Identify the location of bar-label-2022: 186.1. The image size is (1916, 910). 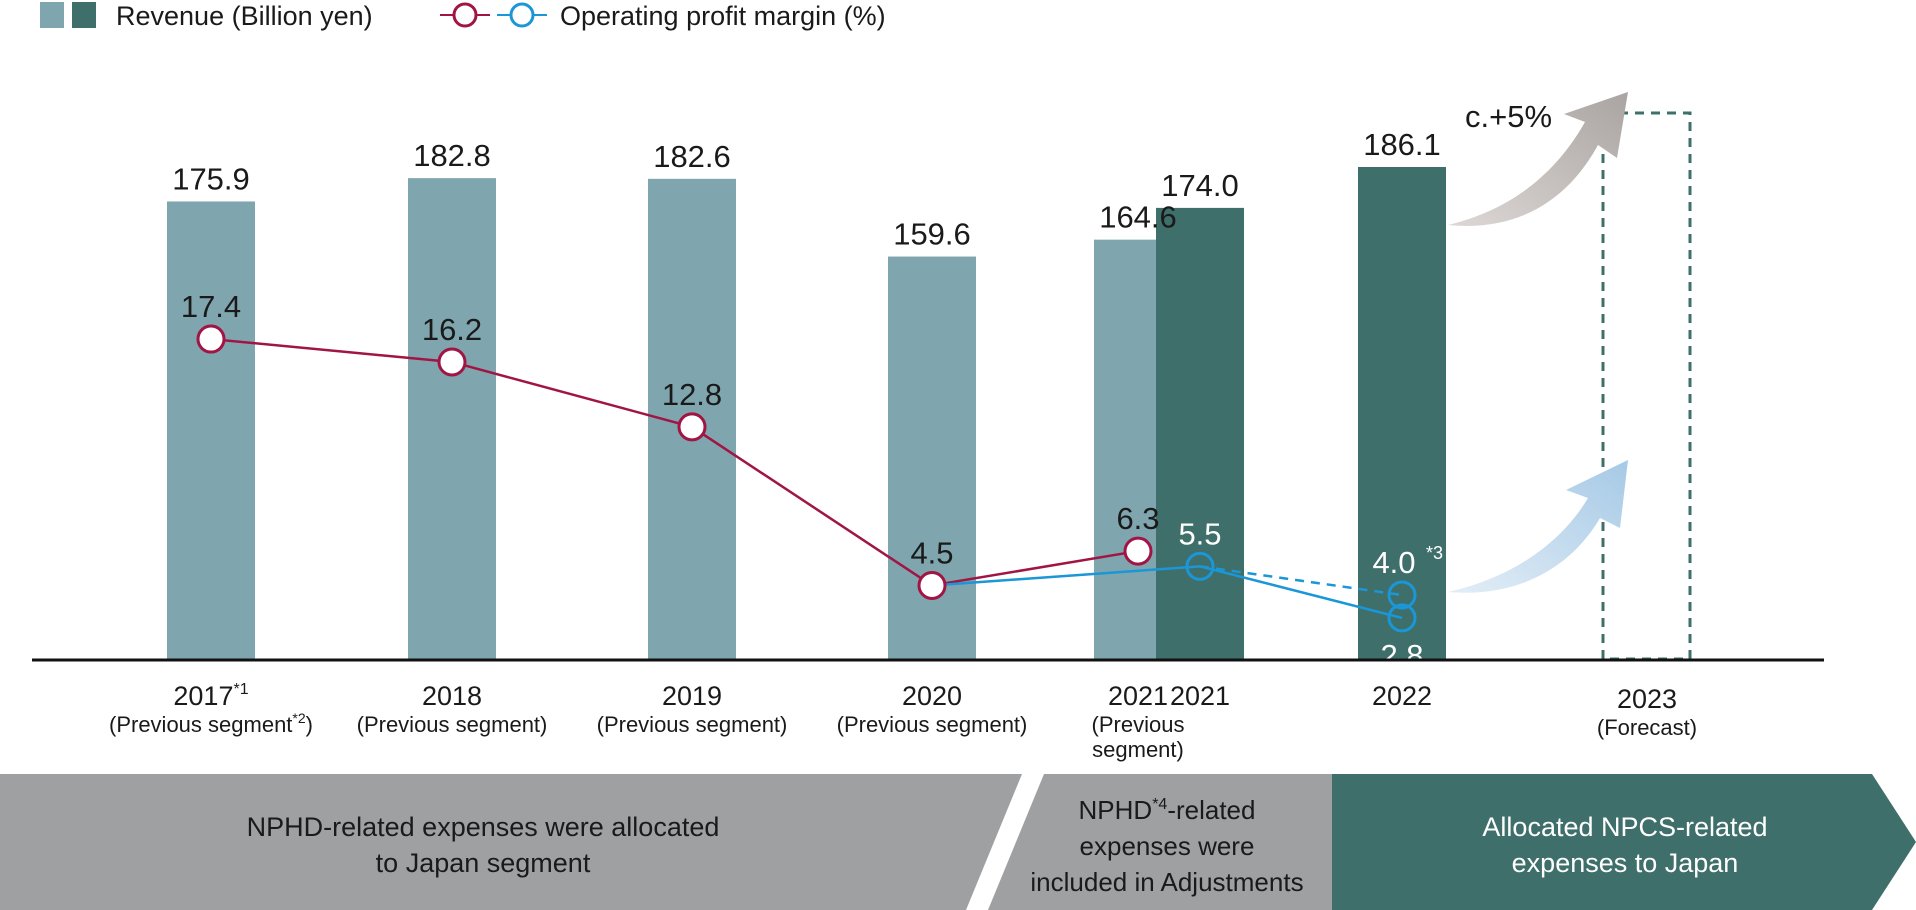
(1402, 144).